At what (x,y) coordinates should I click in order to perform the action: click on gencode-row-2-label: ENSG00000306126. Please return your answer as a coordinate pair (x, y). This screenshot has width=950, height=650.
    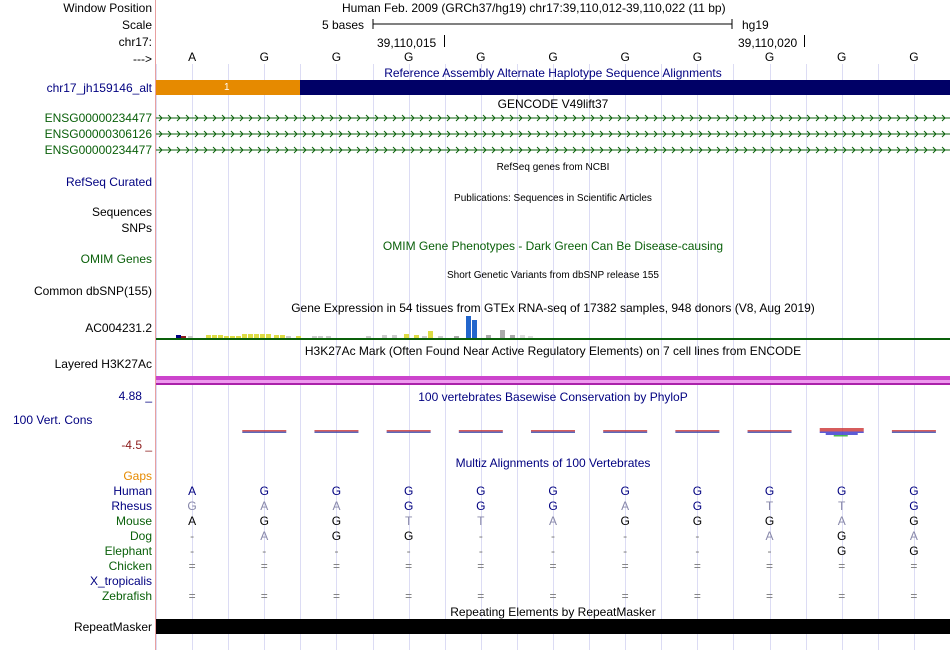
    Looking at the image, I should click on (98, 134).